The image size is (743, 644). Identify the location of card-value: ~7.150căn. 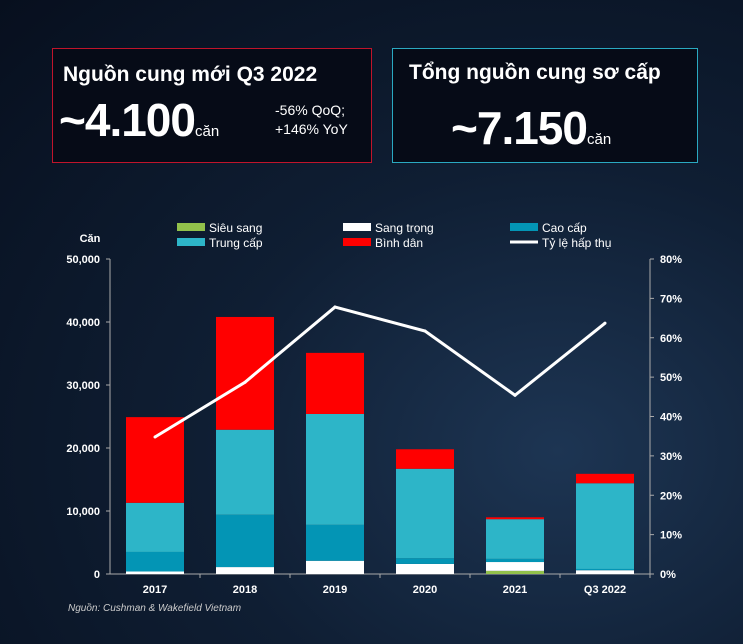
(531, 128).